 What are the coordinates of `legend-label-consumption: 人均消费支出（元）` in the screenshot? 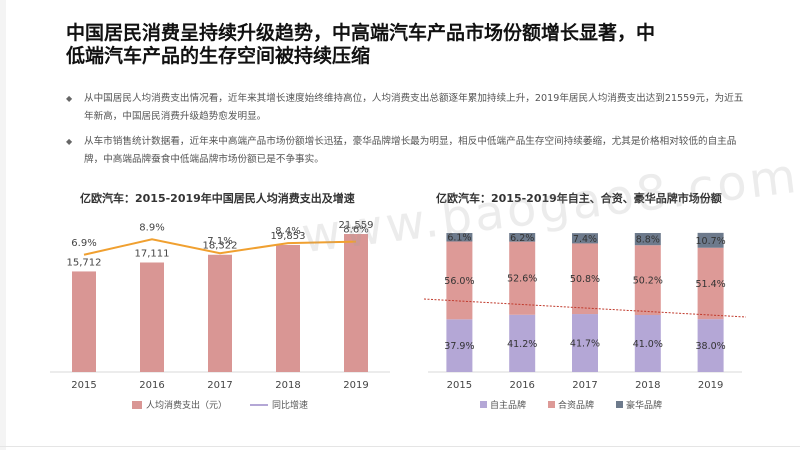 It's located at (186, 405).